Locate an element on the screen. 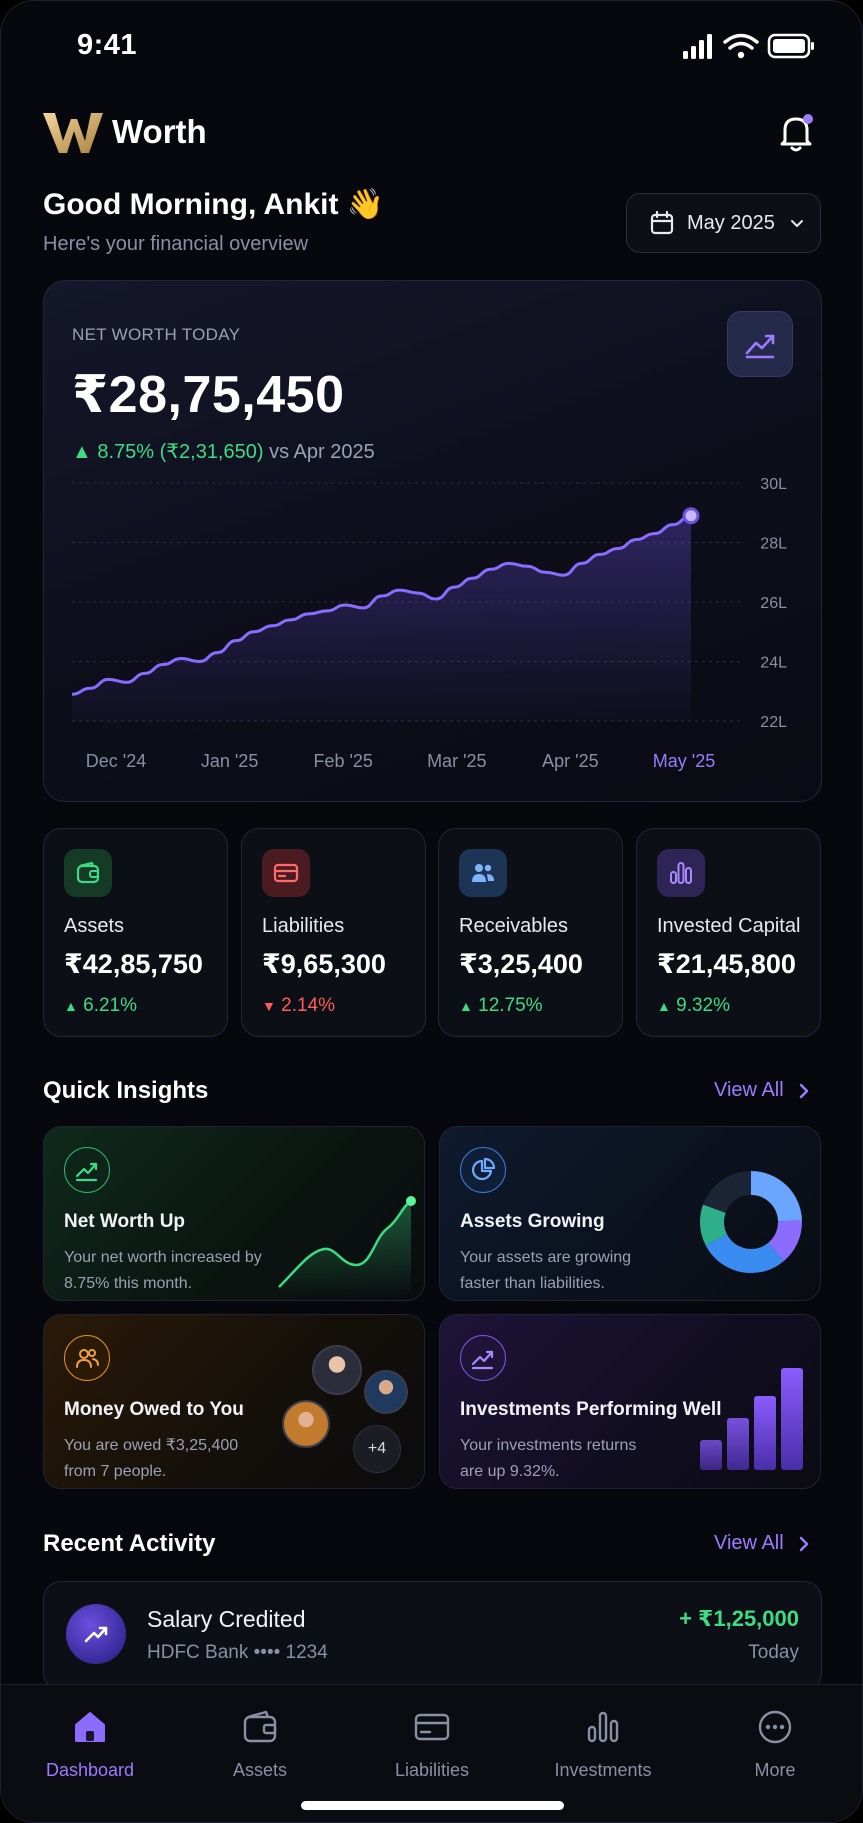  view-all-label: View All is located at coordinates (749, 1543).